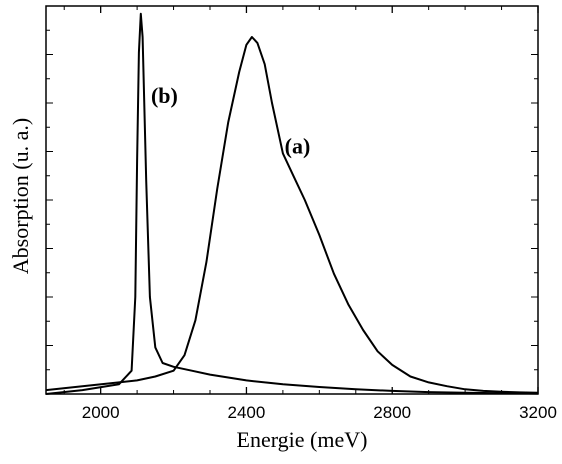 This screenshot has width=562, height=464. What do you see at coordinates (101, 412) in the screenshot?
I see `x-tick-label: 2000` at bounding box center [101, 412].